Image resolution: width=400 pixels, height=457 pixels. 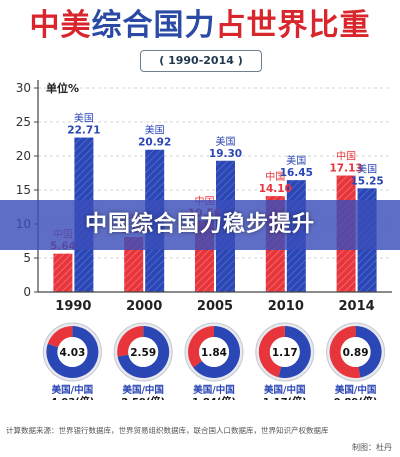 I want to click on y-tick-label: 25, so click(x=23, y=122).